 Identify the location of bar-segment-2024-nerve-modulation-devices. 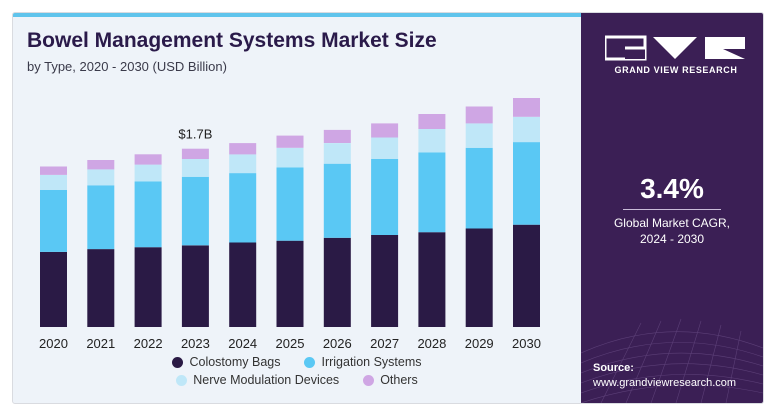
(243, 164).